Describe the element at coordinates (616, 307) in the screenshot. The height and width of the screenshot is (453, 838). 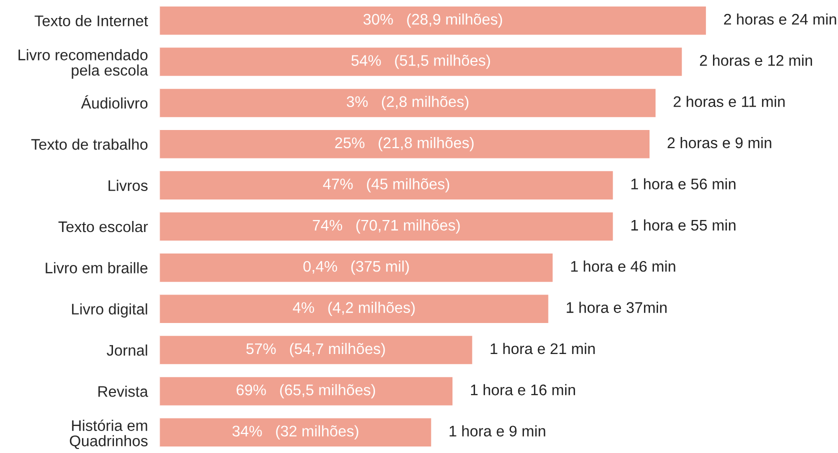
I see `annotation: 1 hora e 37min` at that location.